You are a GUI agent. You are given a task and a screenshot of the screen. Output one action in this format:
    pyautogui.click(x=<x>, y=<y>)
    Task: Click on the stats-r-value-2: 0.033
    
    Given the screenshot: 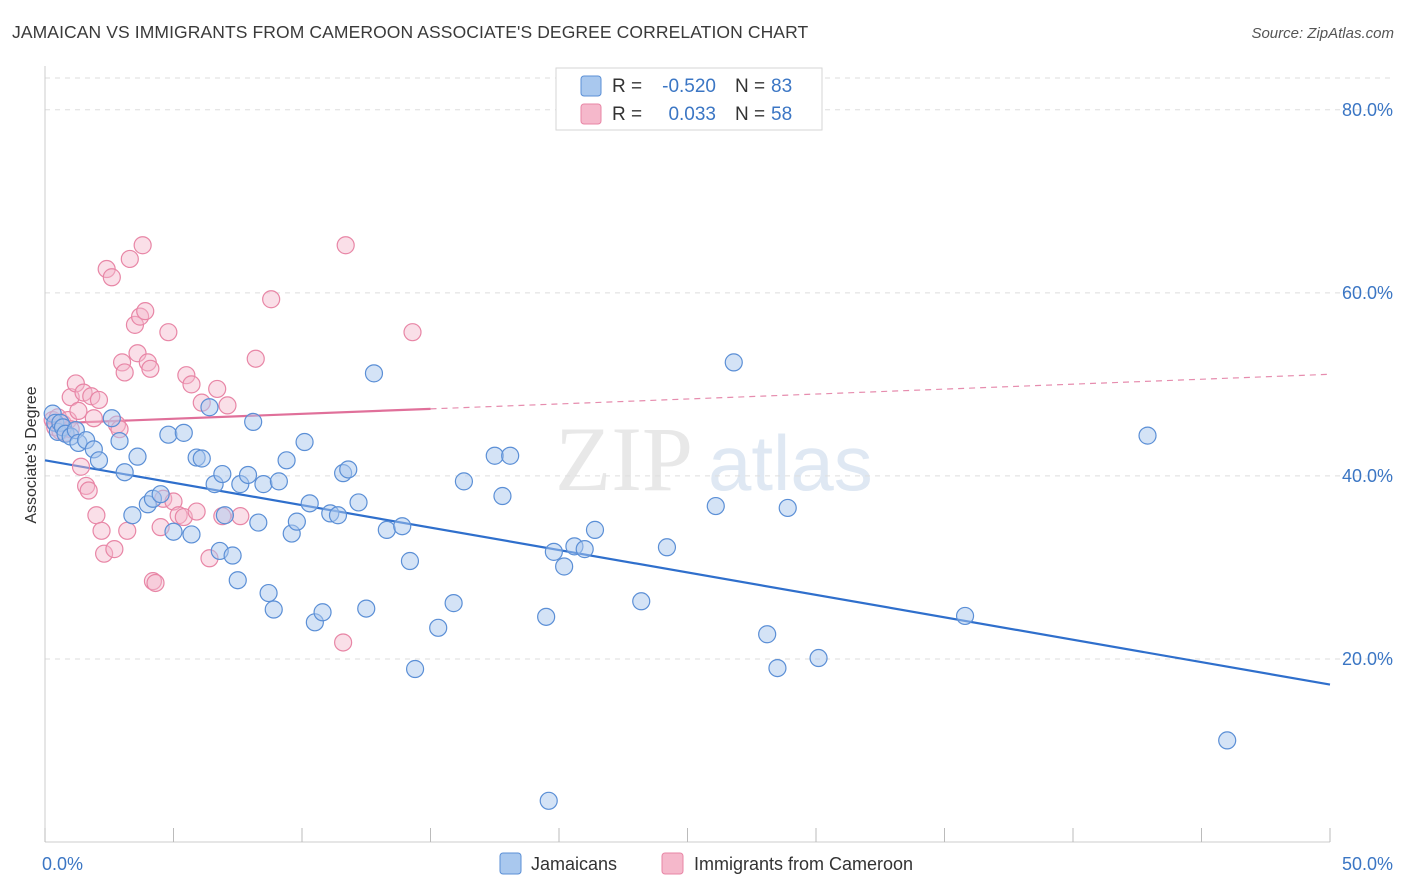 What is the action you would take?
    pyautogui.click(x=692, y=114)
    